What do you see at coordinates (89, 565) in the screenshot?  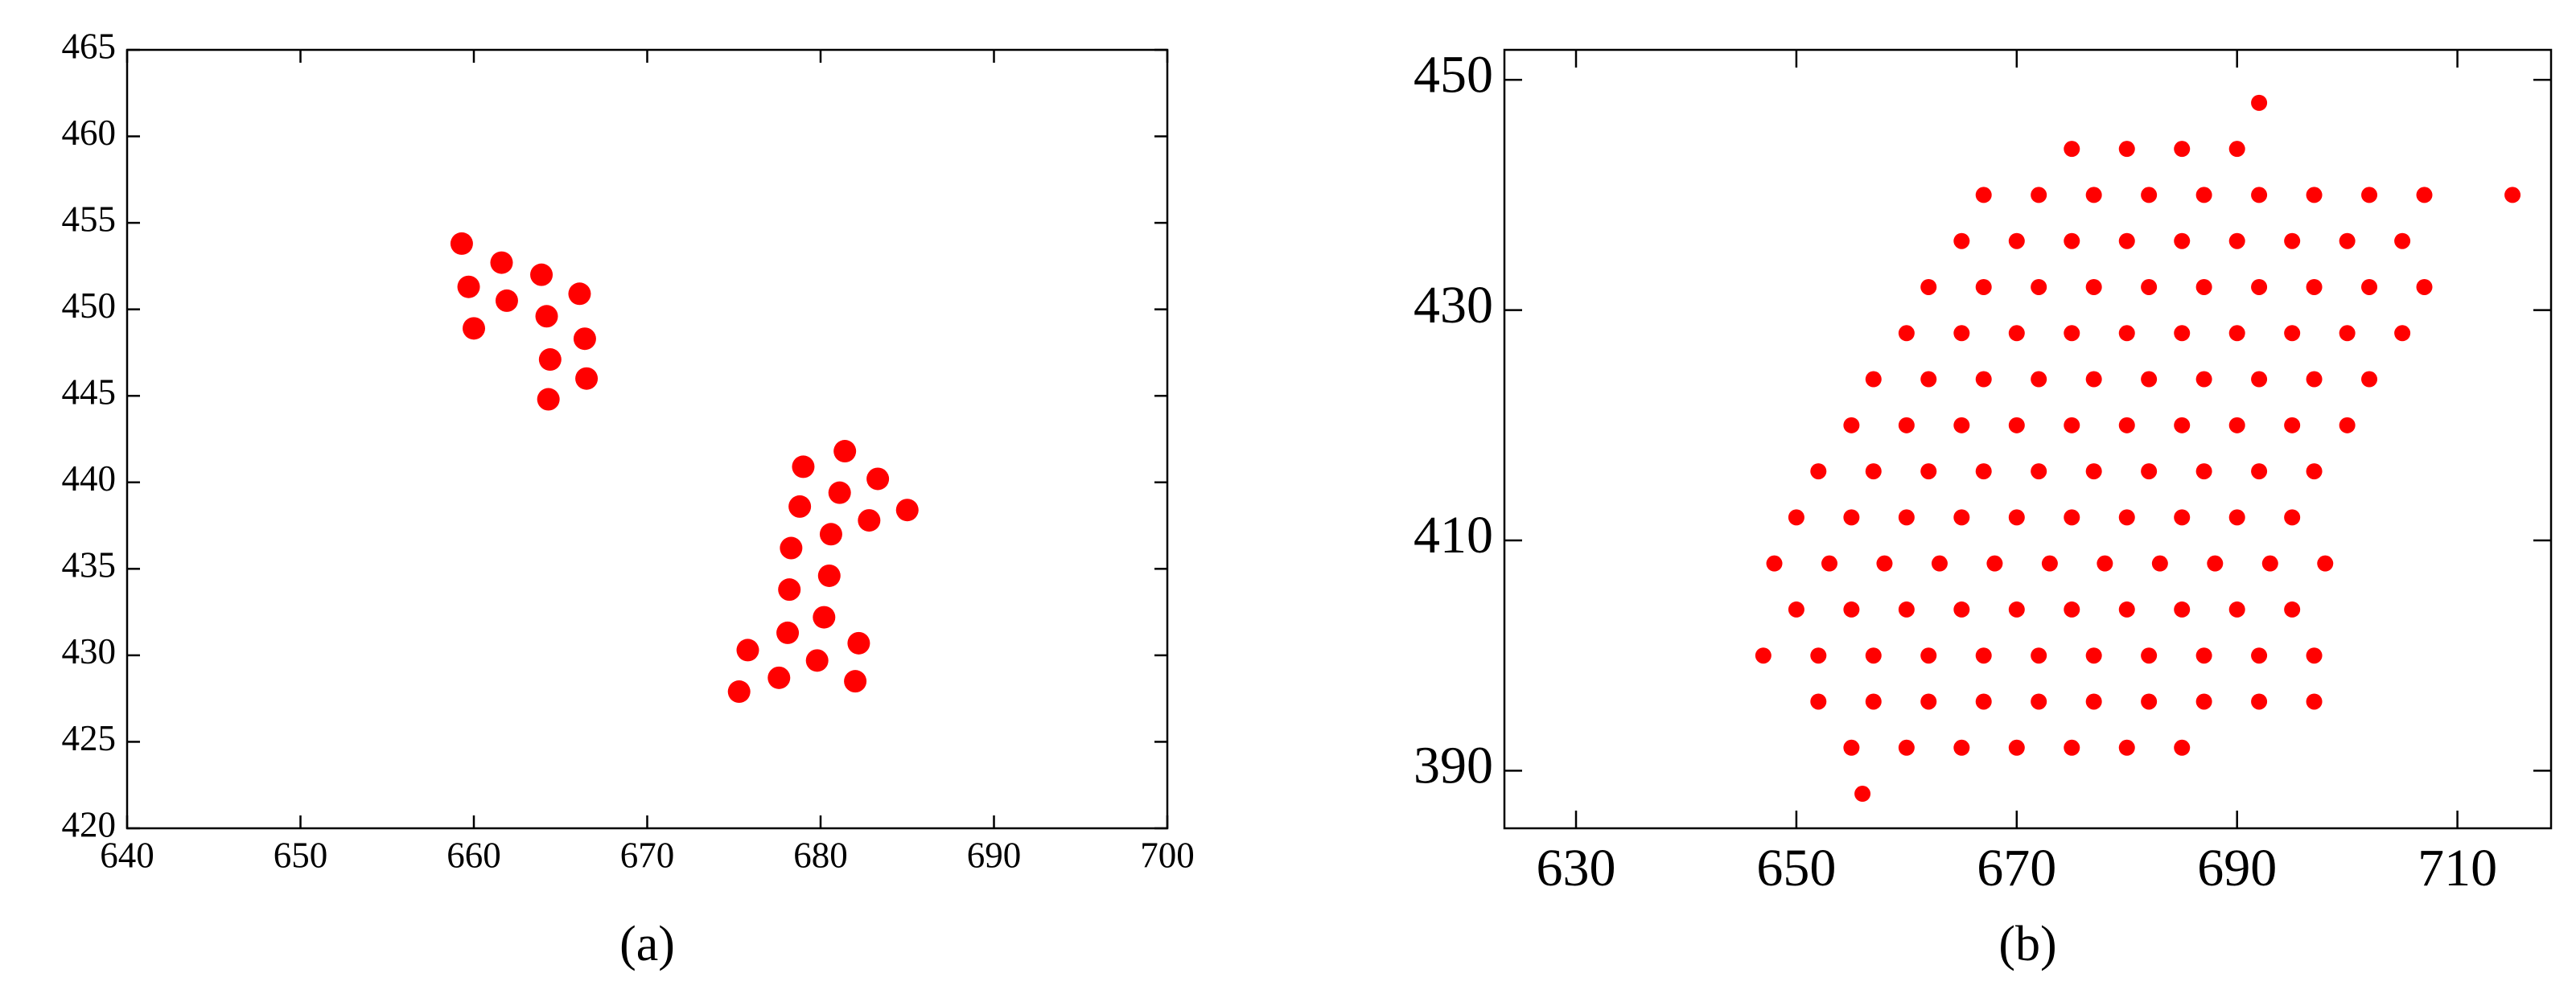 I see `y-tick-label: 435` at bounding box center [89, 565].